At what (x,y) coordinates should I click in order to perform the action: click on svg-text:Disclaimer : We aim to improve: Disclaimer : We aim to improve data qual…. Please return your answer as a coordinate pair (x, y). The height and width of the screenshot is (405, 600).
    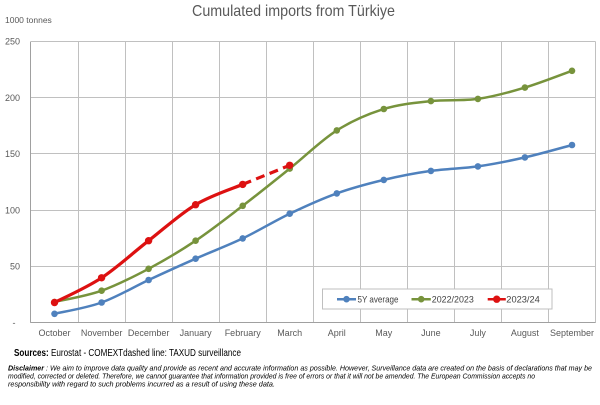
    Looking at the image, I should click on (300, 369).